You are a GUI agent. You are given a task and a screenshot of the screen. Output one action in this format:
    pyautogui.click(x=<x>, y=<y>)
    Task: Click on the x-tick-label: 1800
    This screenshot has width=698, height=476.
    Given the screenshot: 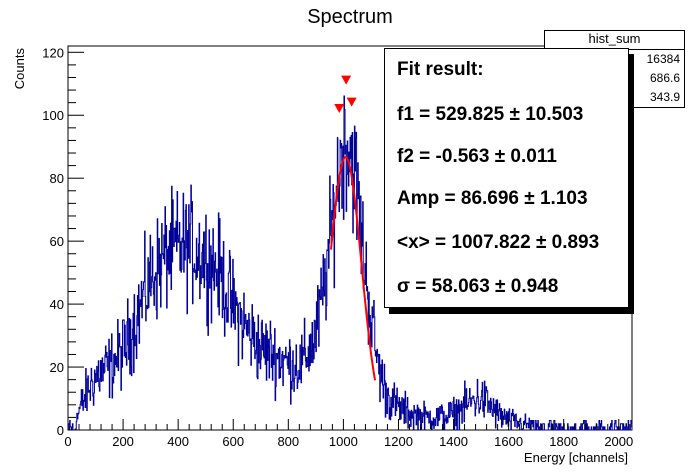 What is the action you would take?
    pyautogui.click(x=563, y=441)
    